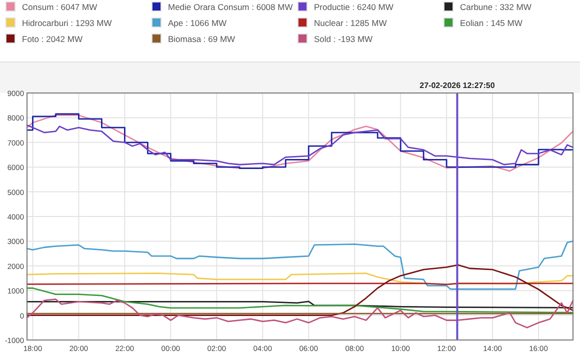 The image size is (580, 358). Describe the element at coordinates (52, 39) in the screenshot. I see `legend-label: Foto : 2042 MW` at that location.